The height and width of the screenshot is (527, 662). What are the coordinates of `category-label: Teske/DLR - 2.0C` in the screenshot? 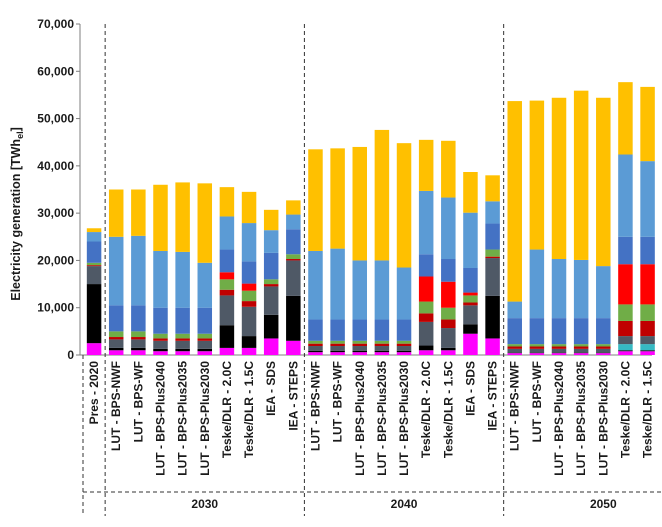 It's located at (426, 409).